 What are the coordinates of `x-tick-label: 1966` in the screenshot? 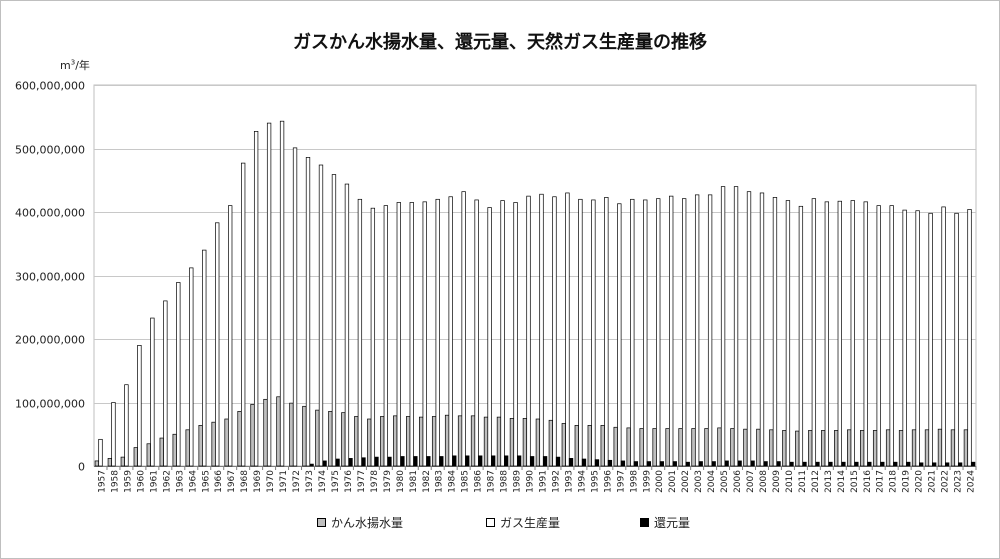 It's located at (219, 481).